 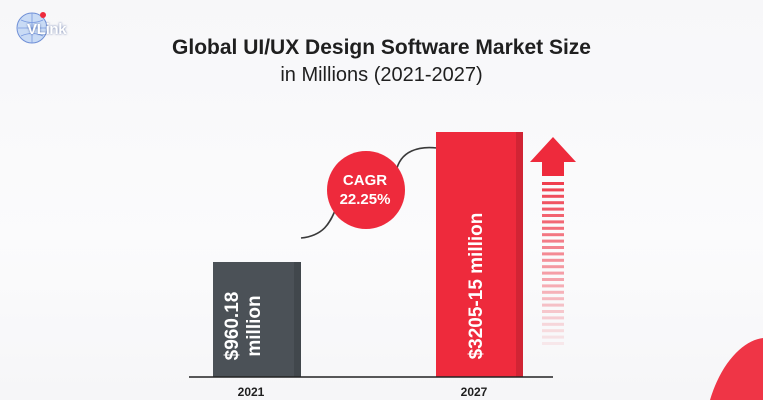 I want to click on chart-subtitle: in Millions (2021-2027), so click(x=381, y=75).